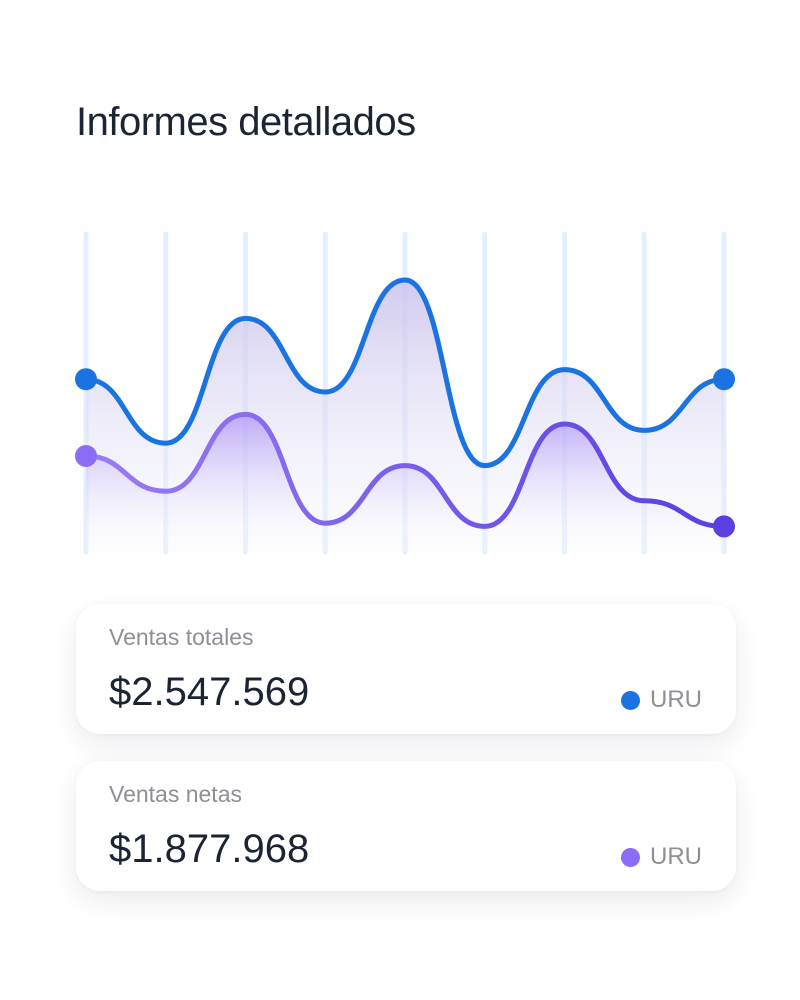 Image resolution: width=800 pixels, height=1000 pixels. What do you see at coordinates (181, 637) in the screenshot?
I see `total-sales-label: Ventas totales` at bounding box center [181, 637].